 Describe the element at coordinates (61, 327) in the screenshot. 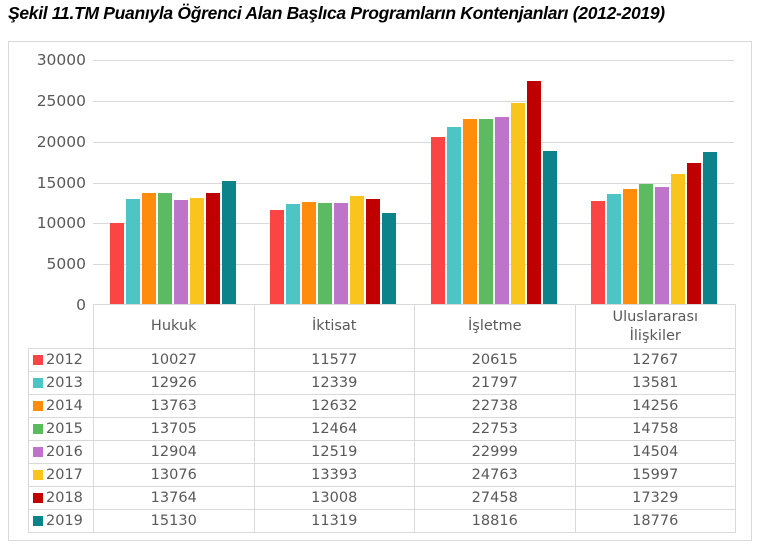

I see `table-corner-cell` at that location.